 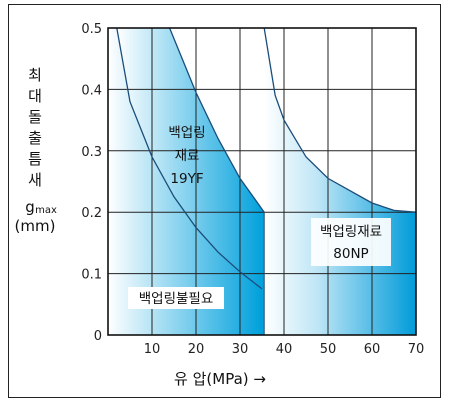 I want to click on y-tick-0: 0, so click(x=98, y=336).